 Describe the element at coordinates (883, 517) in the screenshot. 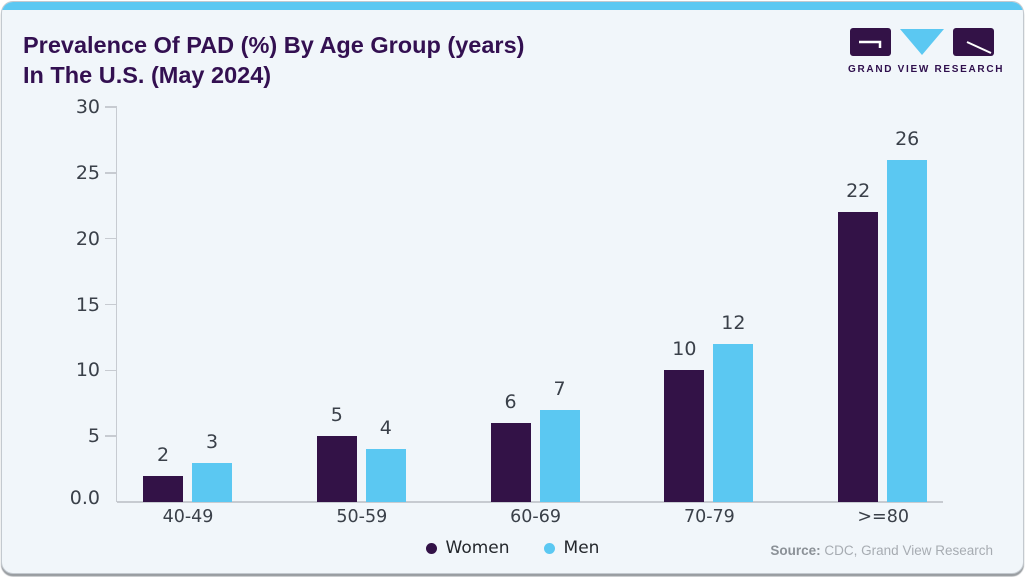

I see `x-axis-category-label: >=80` at that location.